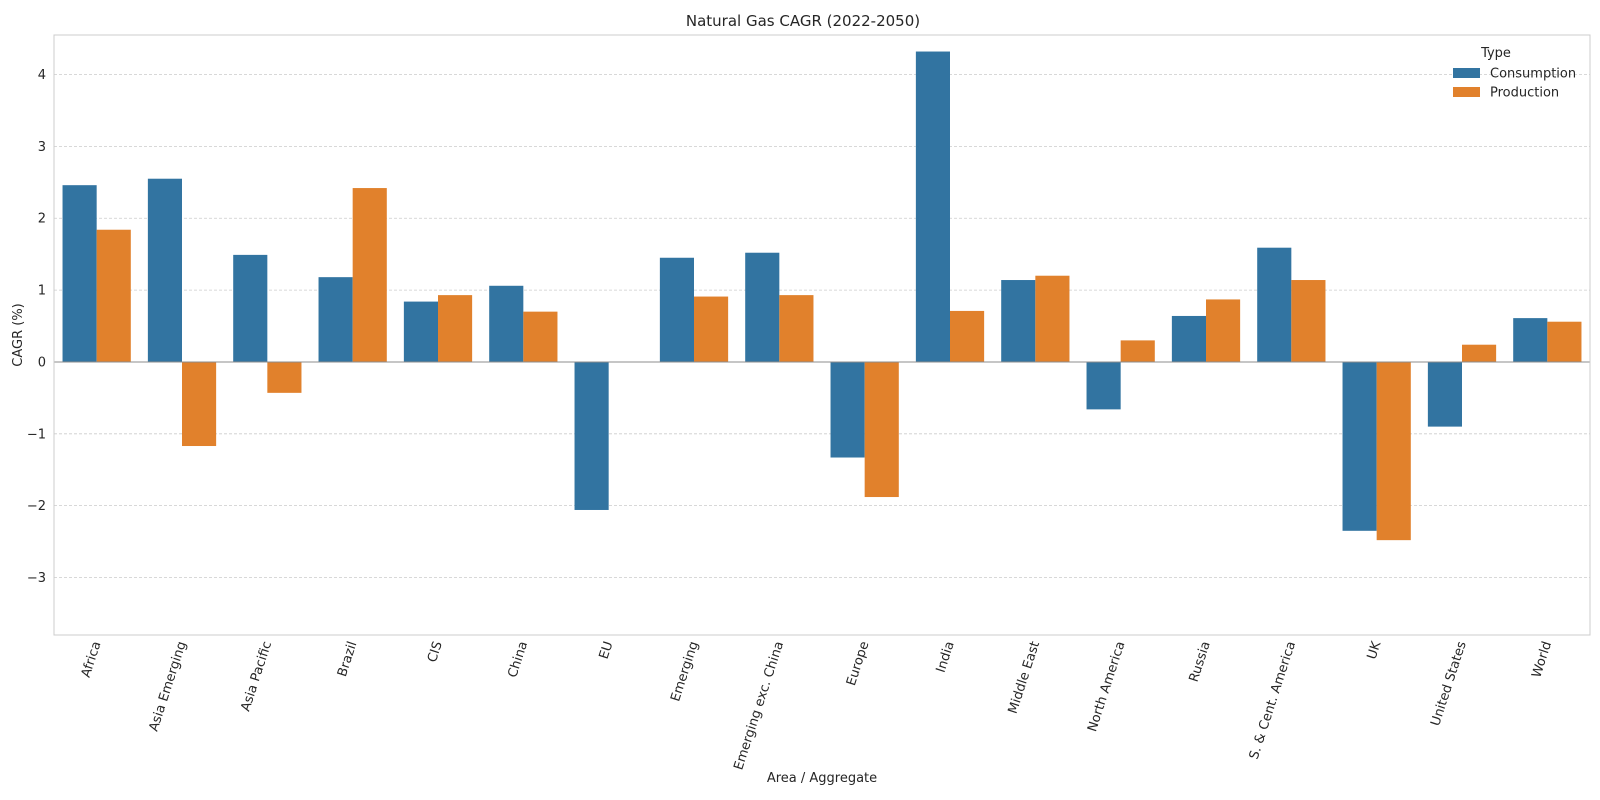 The image size is (1600, 800). What do you see at coordinates (803, 21) in the screenshot?
I see `chart-title: Natural Gas CAGR (2022-2050)` at bounding box center [803, 21].